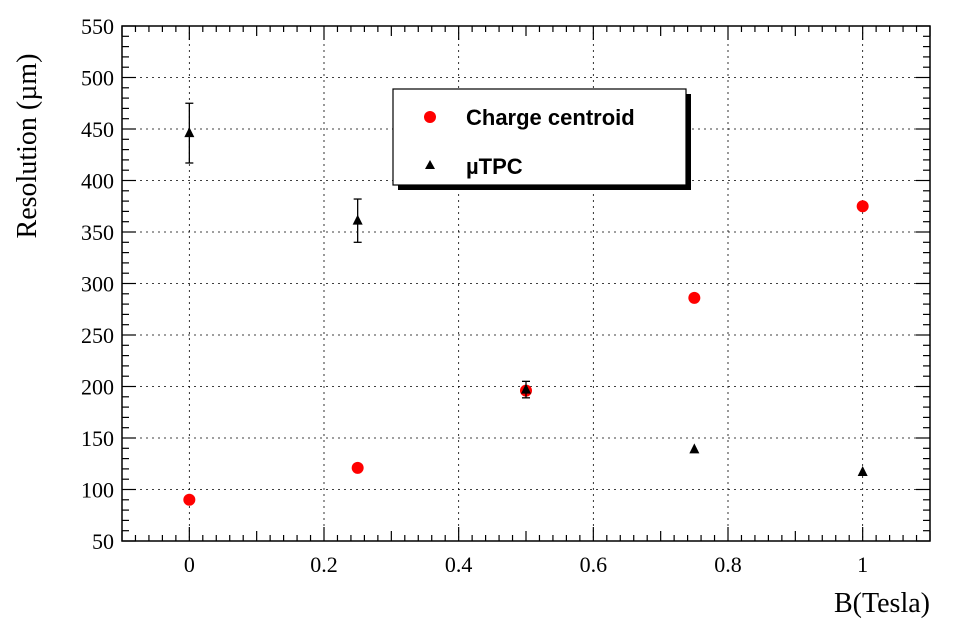 Image resolution: width=960 pixels, height=636 pixels. I want to click on x-tick-label: 0, so click(189, 564).